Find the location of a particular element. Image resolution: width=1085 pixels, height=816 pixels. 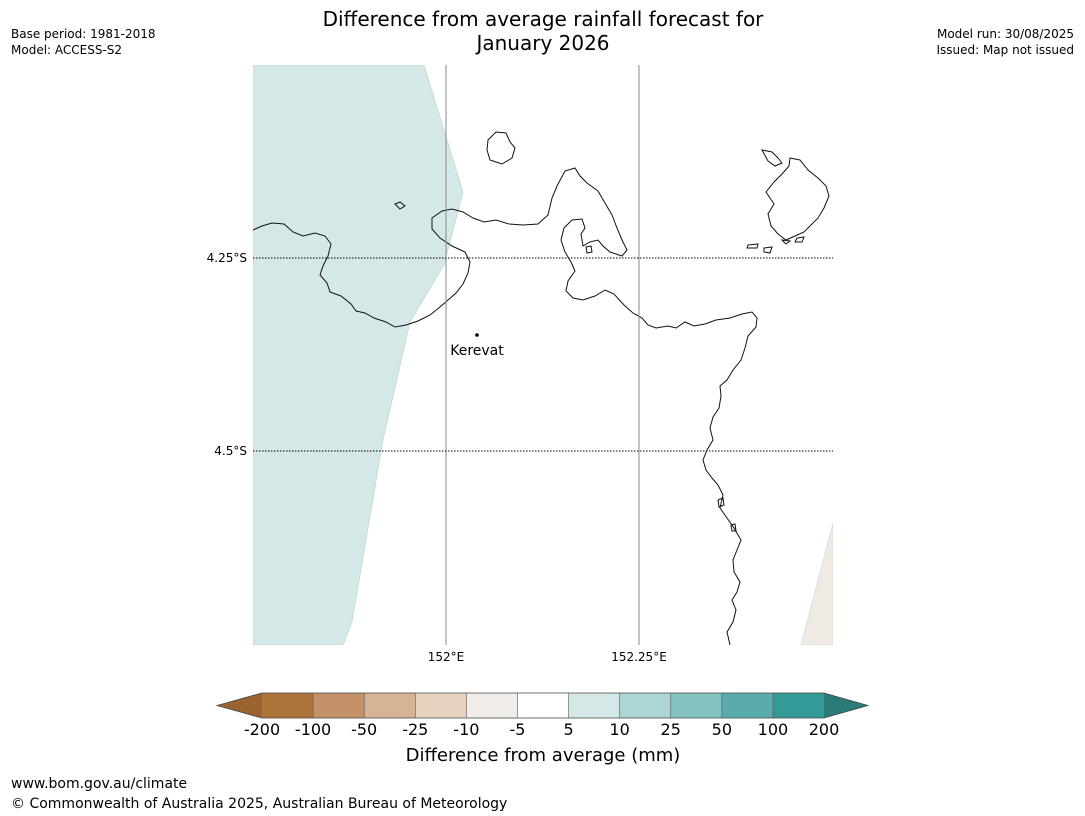

colorbar-tick-label: 50 is located at coordinates (721, 729).